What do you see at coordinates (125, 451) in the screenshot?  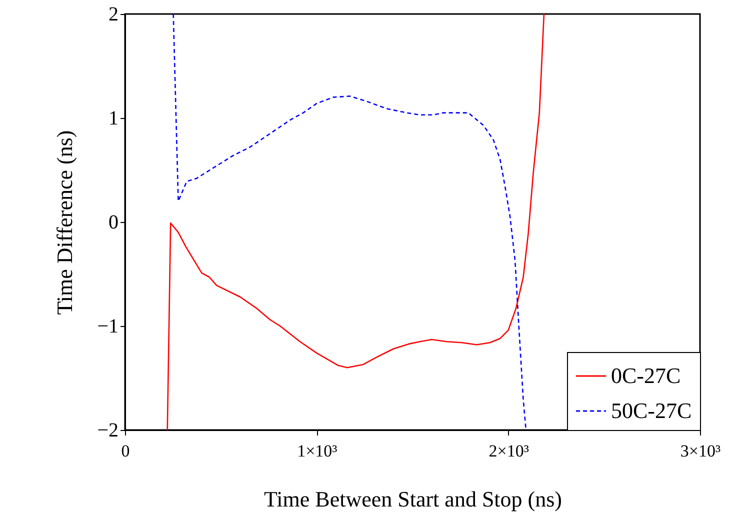 I see `x-tick-label: 0` at bounding box center [125, 451].